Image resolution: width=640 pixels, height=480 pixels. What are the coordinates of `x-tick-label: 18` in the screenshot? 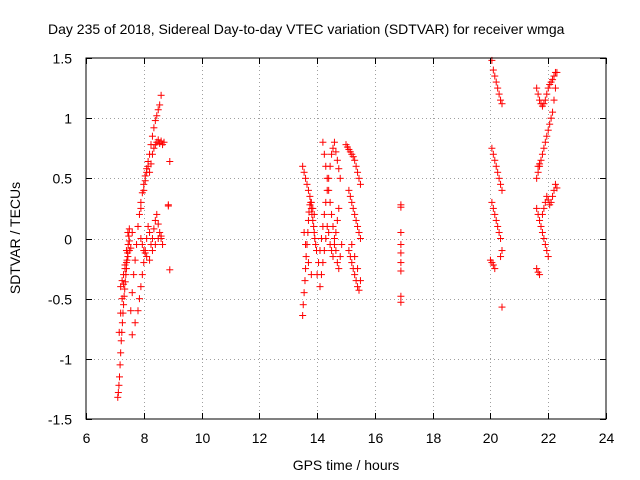 It's located at (434, 438).